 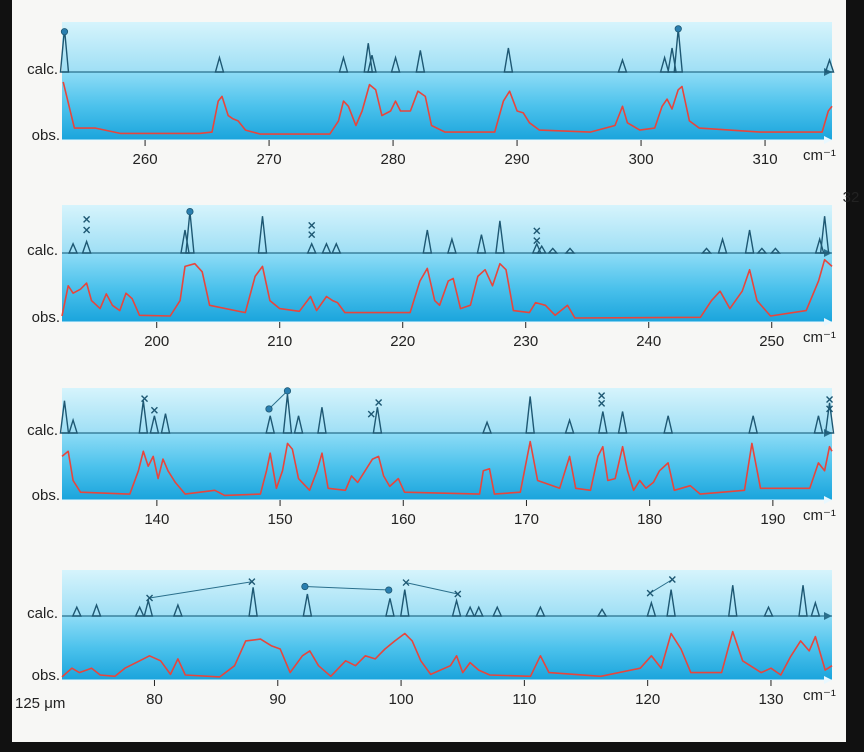 I want to click on x-tick-label: 250, so click(x=771, y=341).